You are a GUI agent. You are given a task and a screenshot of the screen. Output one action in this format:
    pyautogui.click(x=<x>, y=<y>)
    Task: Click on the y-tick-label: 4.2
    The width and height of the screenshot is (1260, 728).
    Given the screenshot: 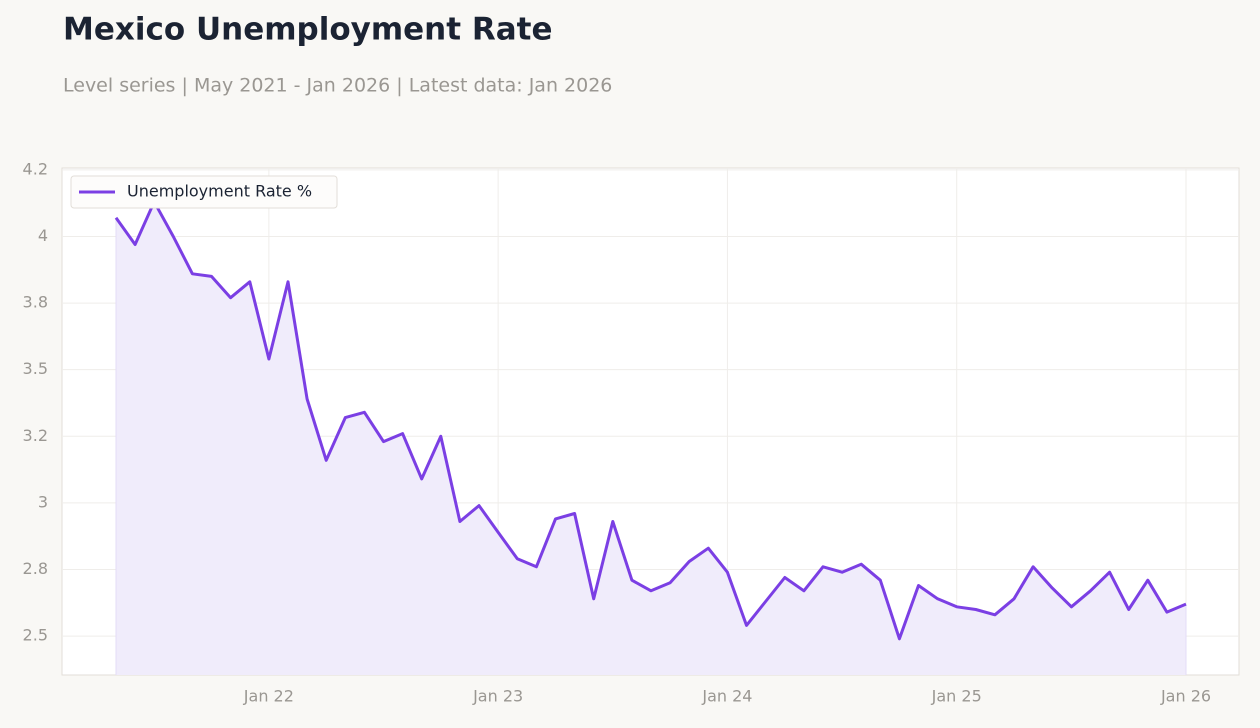 What is the action you would take?
    pyautogui.click(x=35, y=168)
    